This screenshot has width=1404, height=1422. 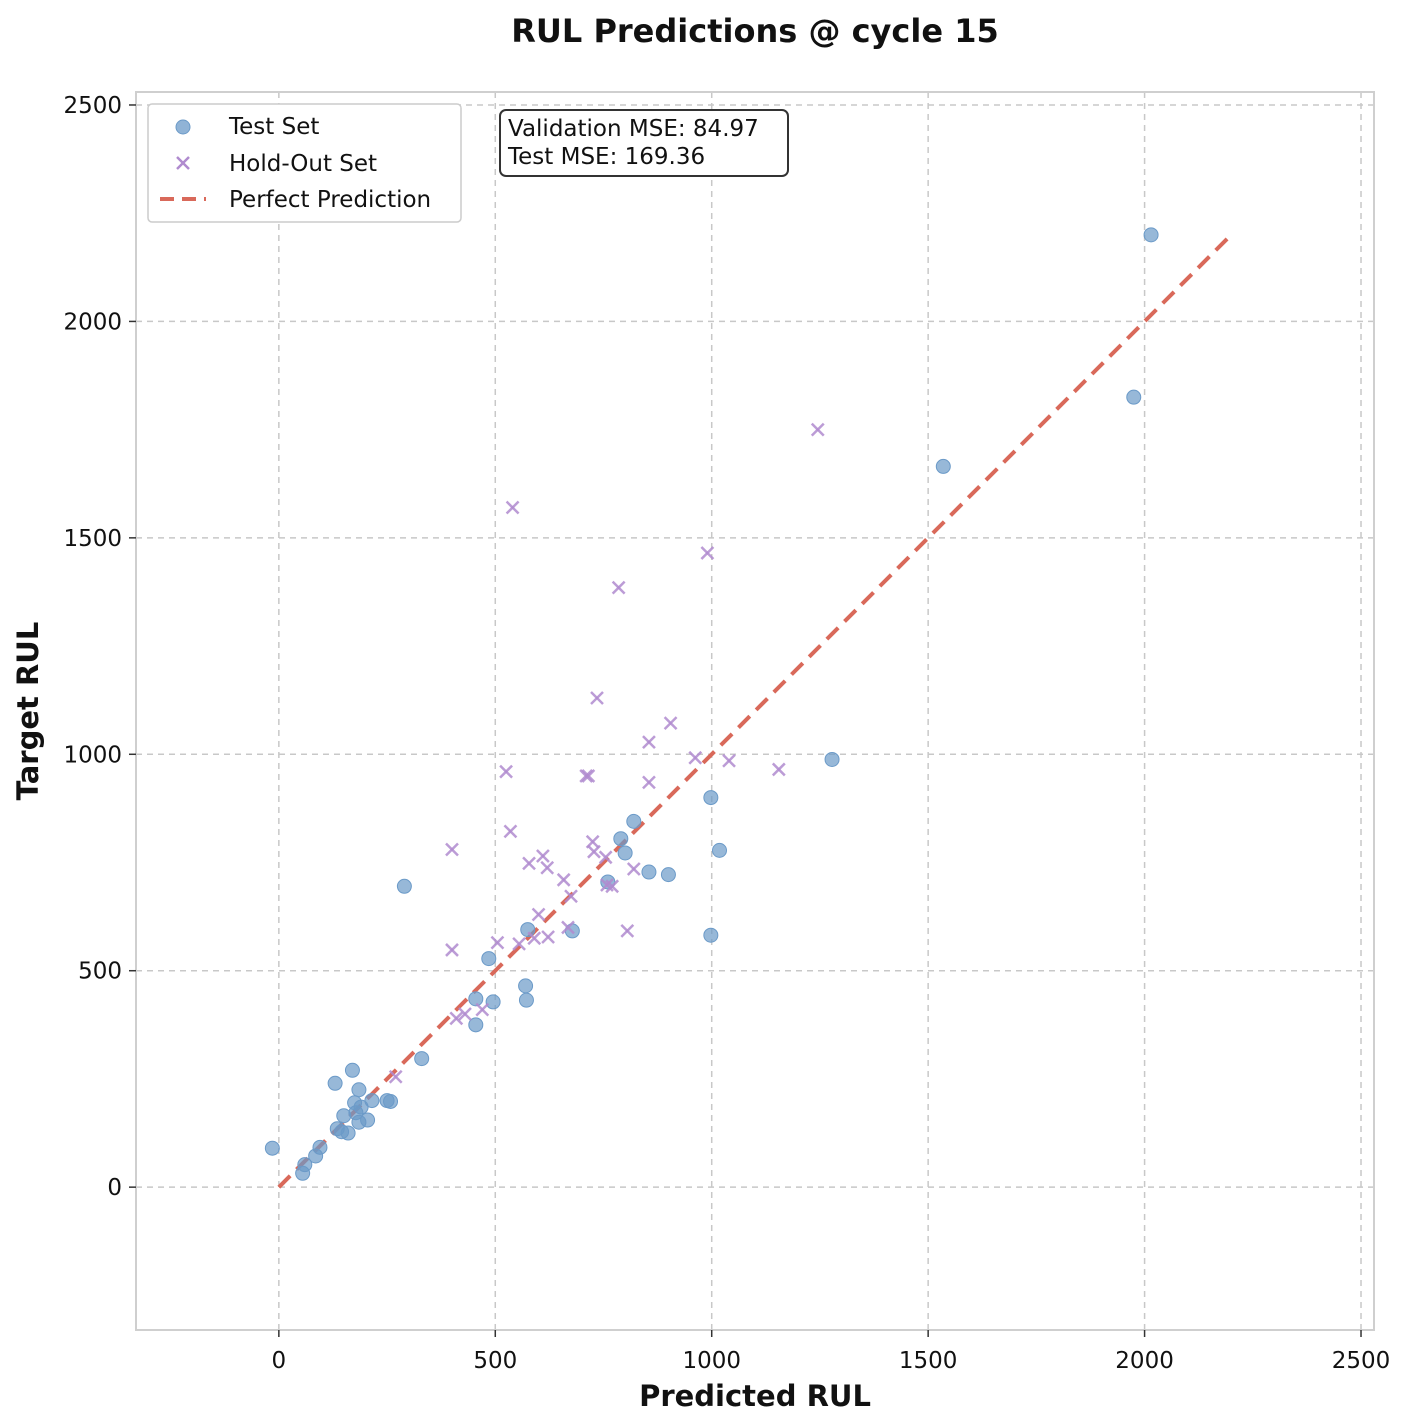 I want to click on validation-mse-text: Validation MSE: 84.97, so click(x=633, y=129).